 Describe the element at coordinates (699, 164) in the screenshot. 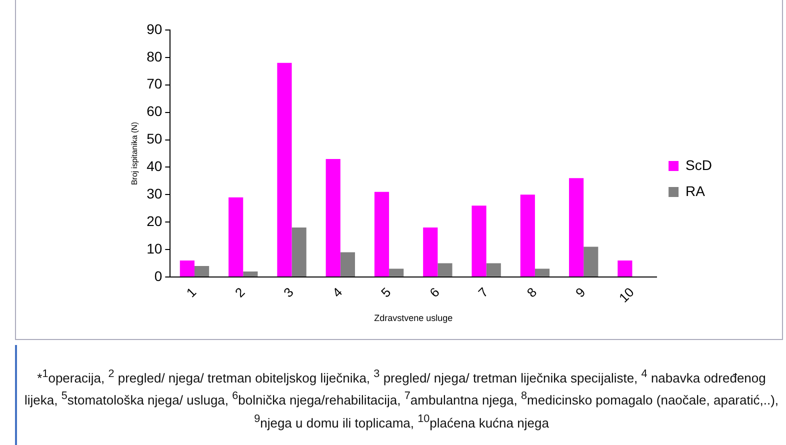

I see `legend-label: ScD` at that location.